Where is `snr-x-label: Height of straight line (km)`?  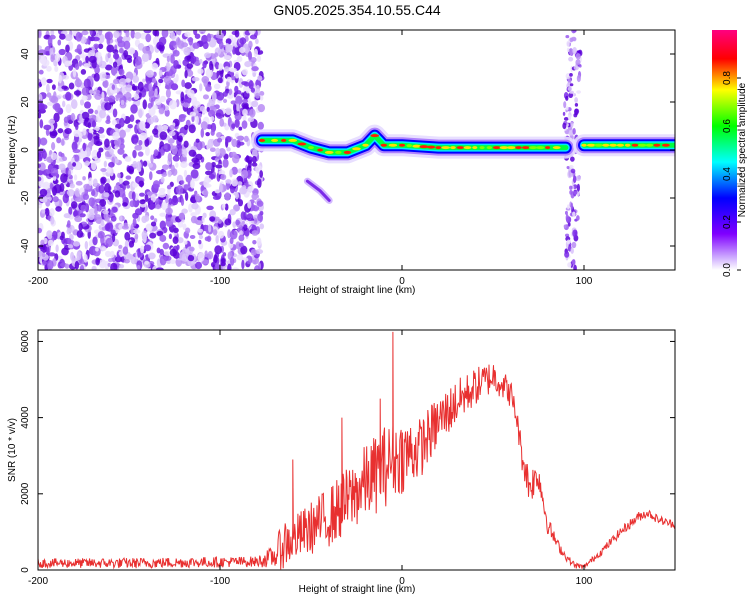
snr-x-label: Height of straight line (km) is located at coordinates (357, 589).